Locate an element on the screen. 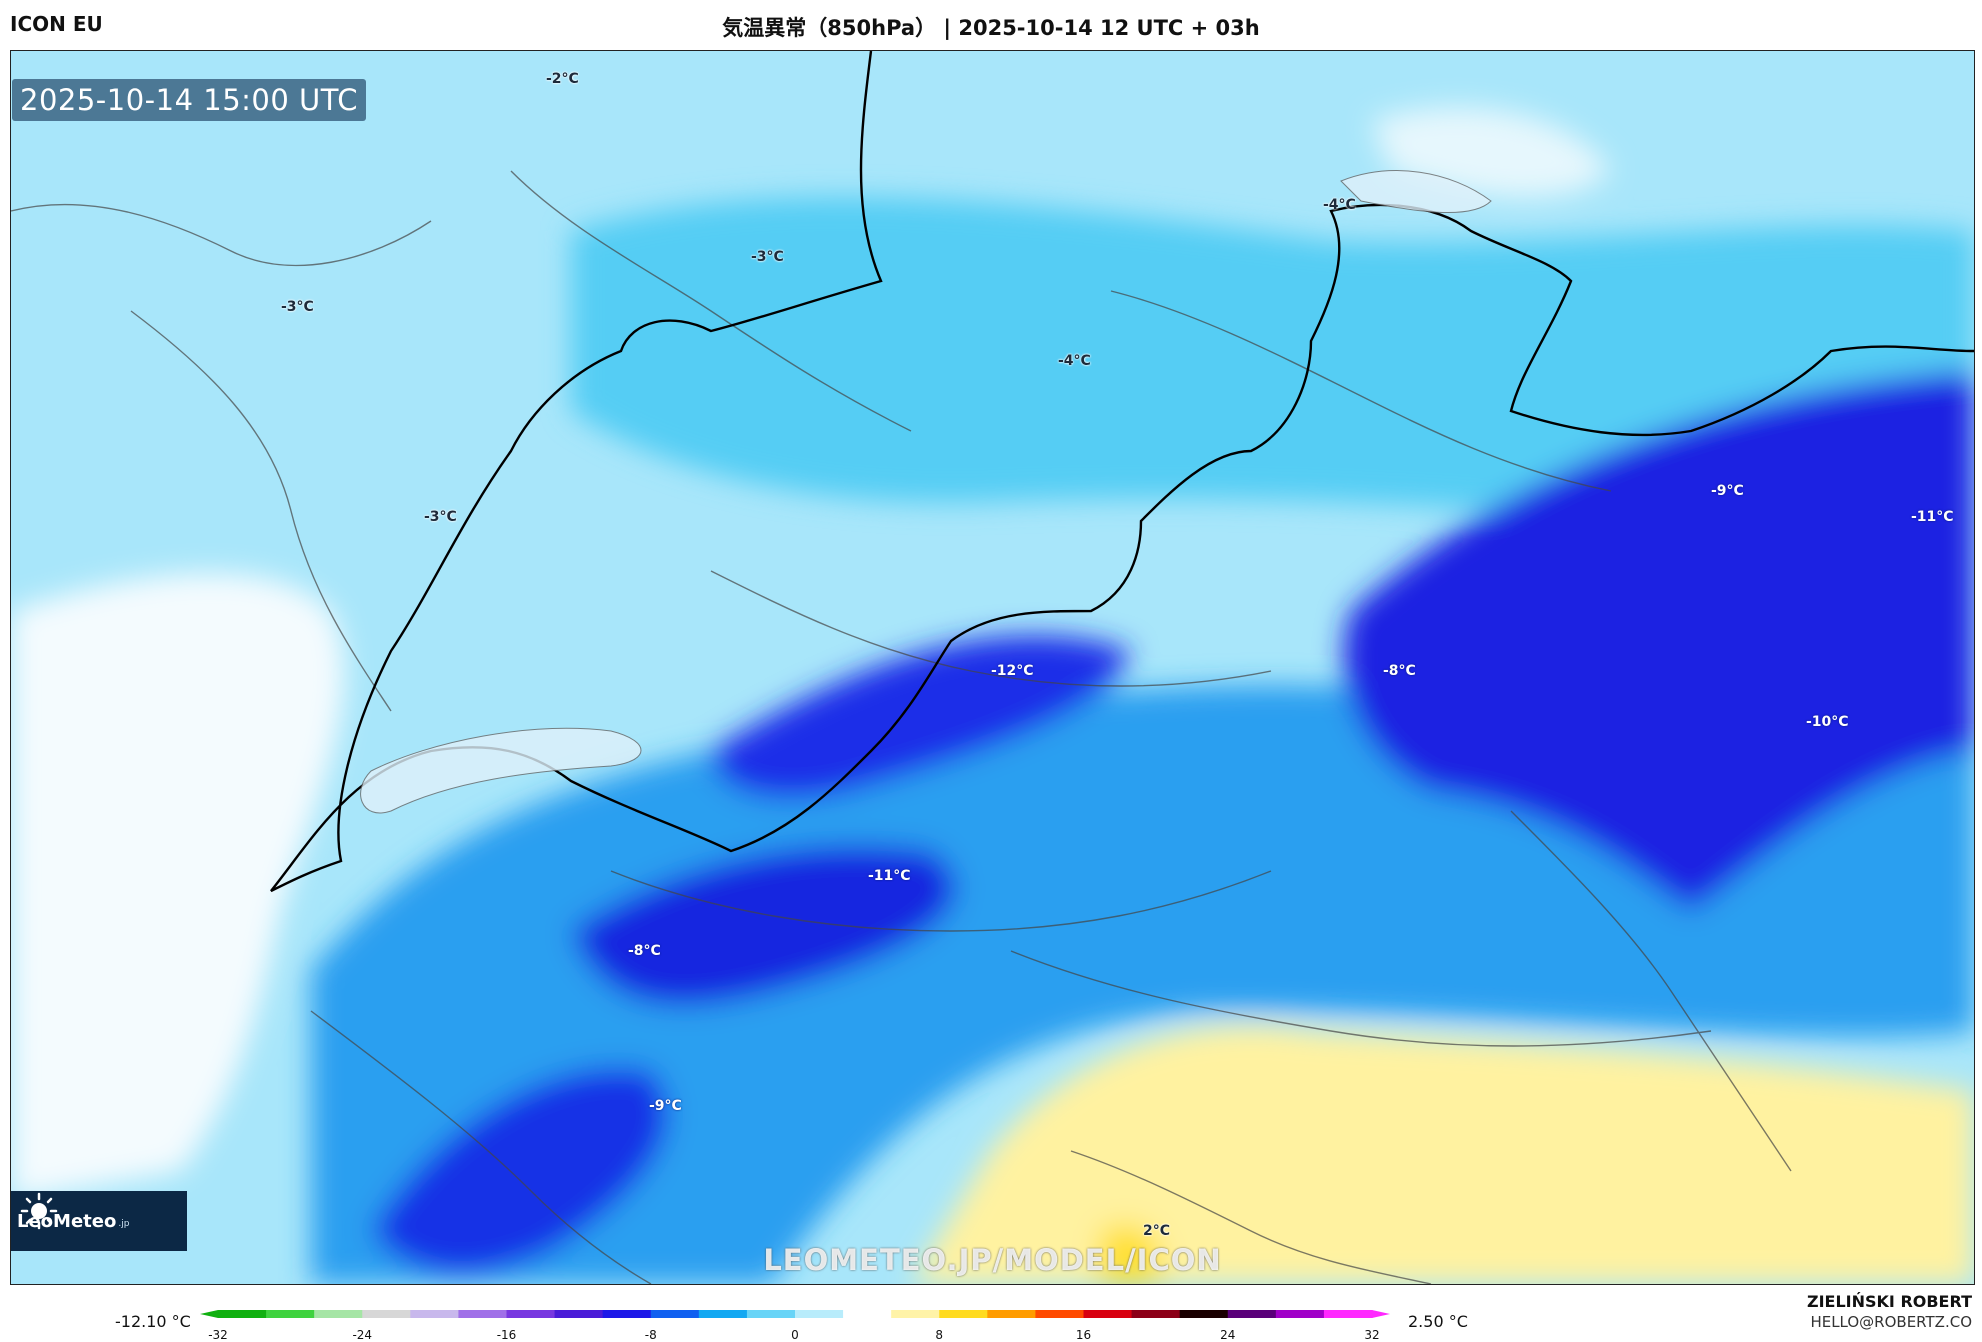 The width and height of the screenshot is (1982, 1342). scale-tick-label: 8 is located at coordinates (939, 1335).